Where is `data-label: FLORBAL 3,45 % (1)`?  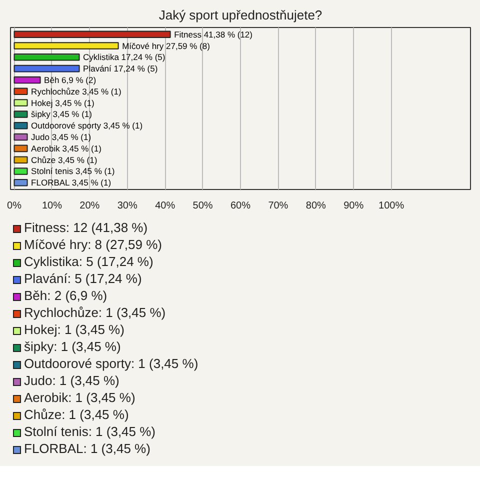
data-label: FLORBAL 3,45 % (1) is located at coordinates (71, 183).